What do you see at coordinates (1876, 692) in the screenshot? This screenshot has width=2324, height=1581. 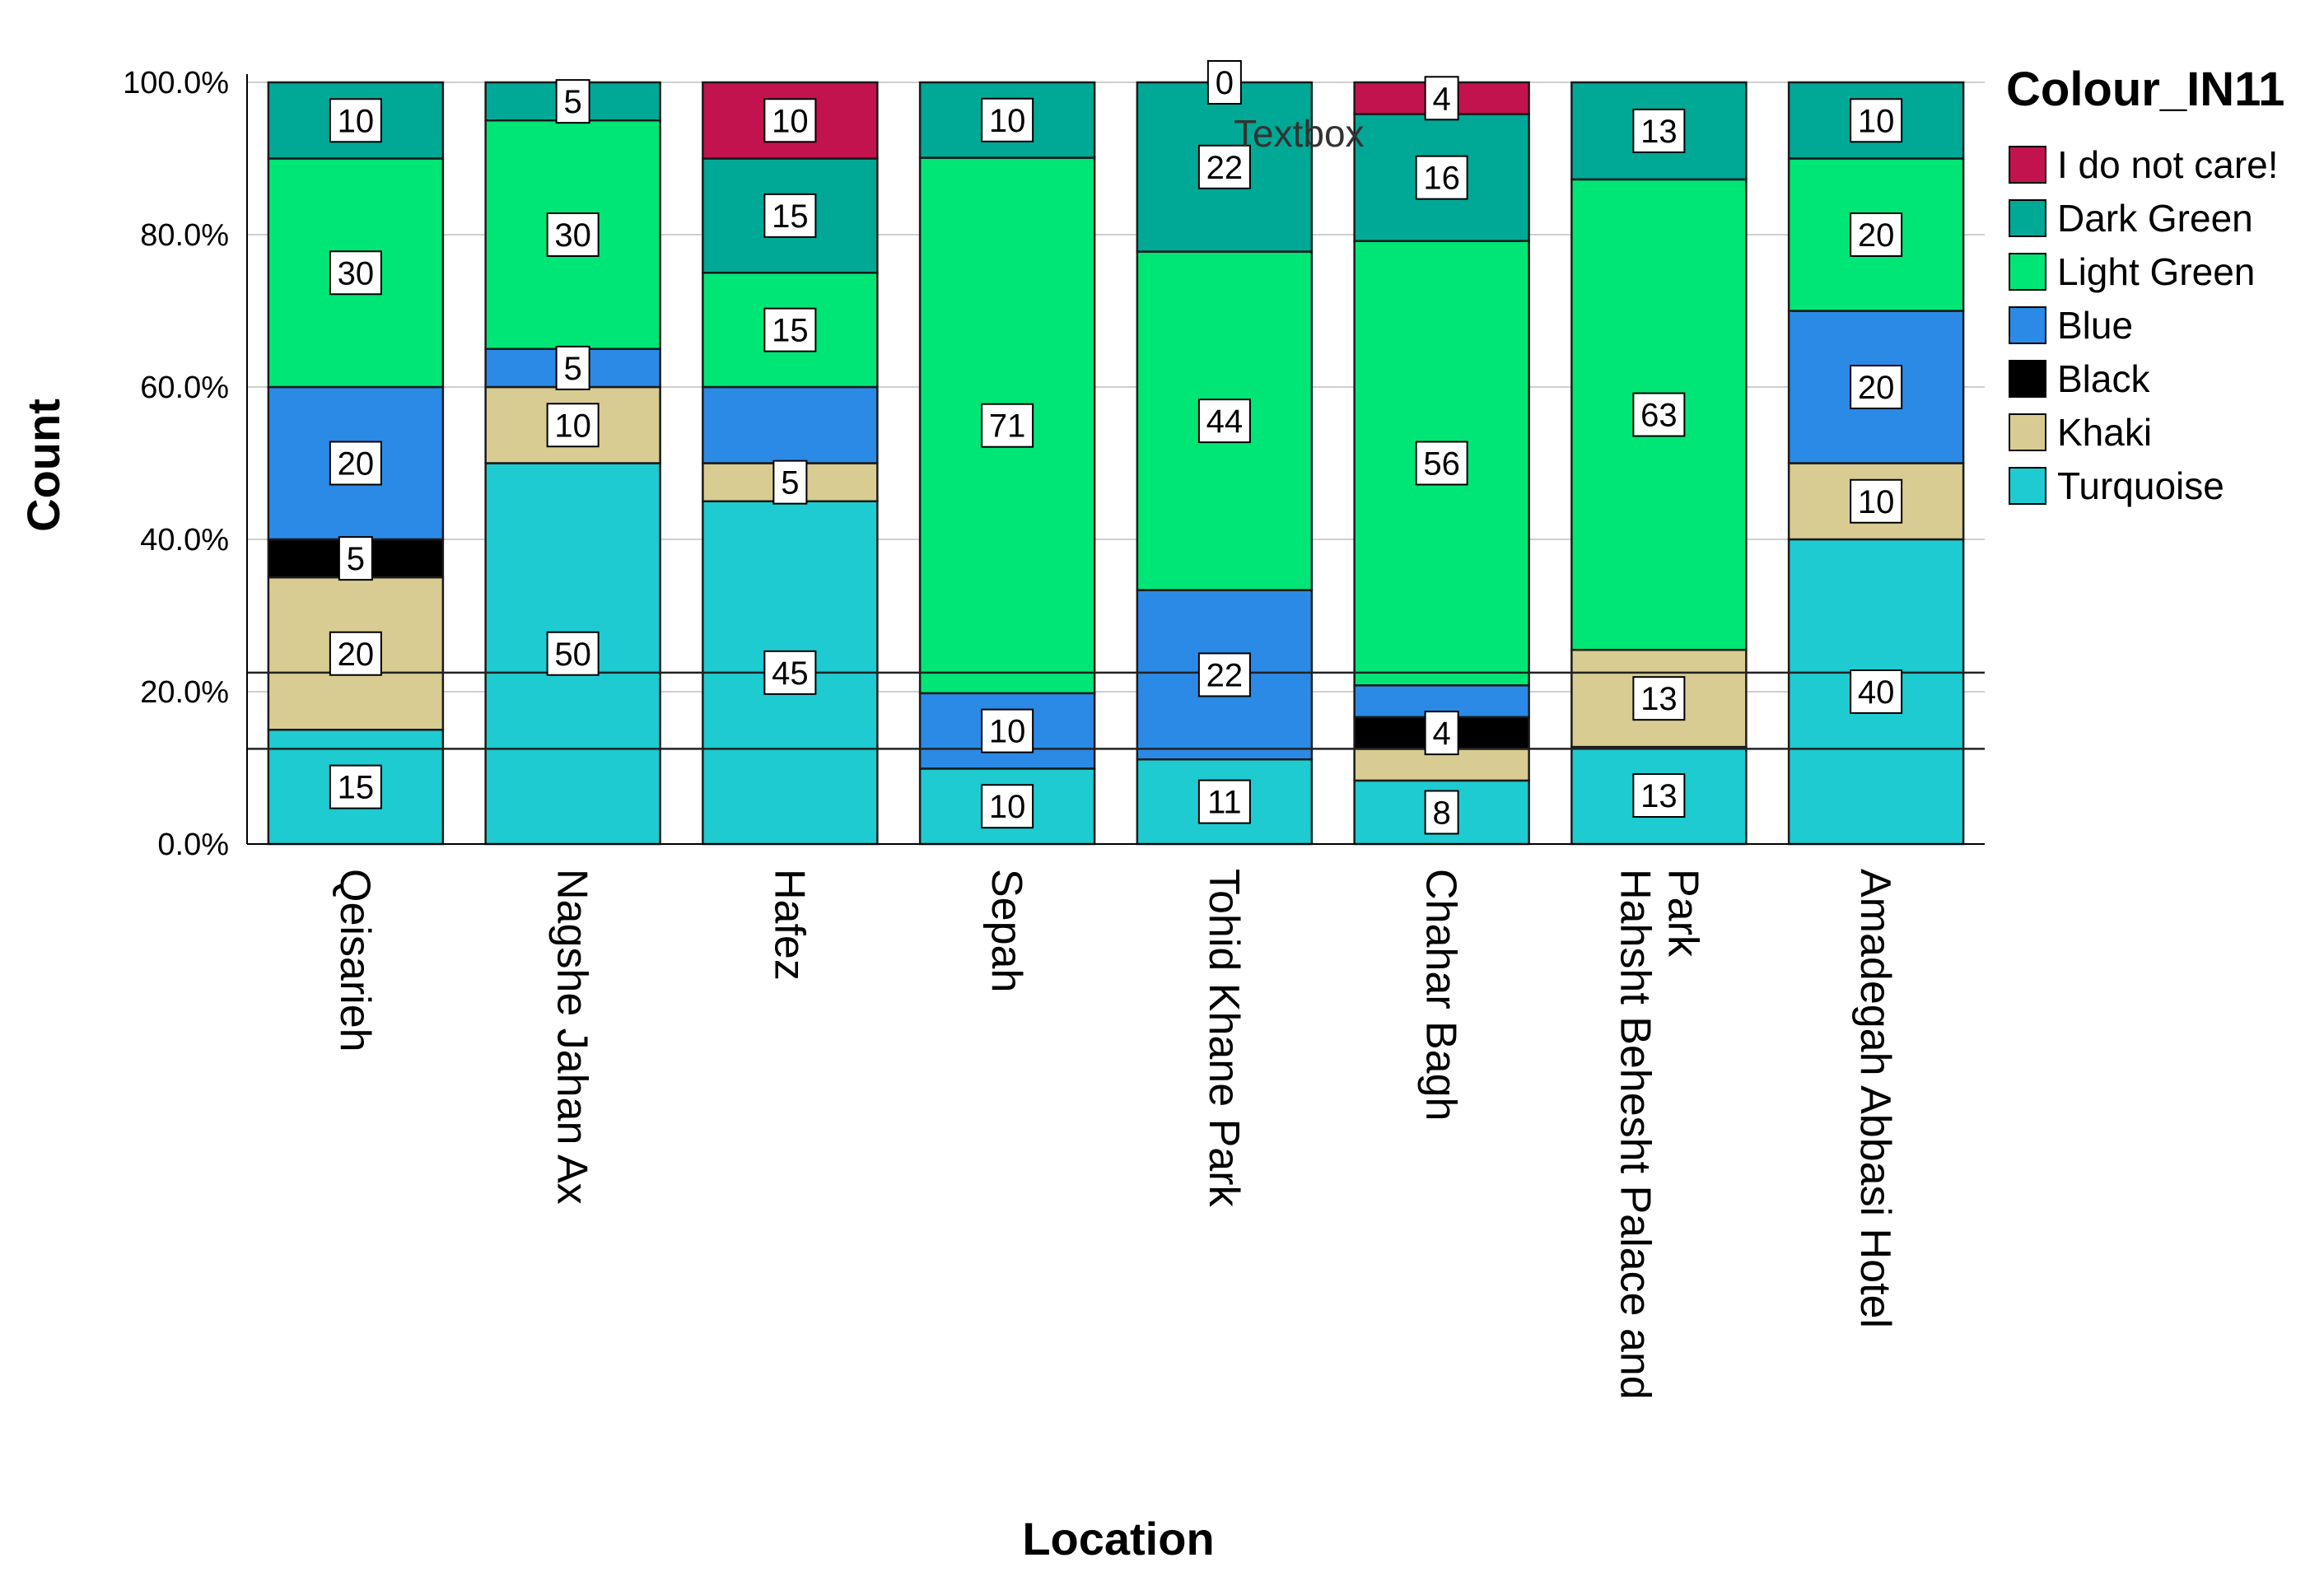 I see `data-label-text: 40` at bounding box center [1876, 692].